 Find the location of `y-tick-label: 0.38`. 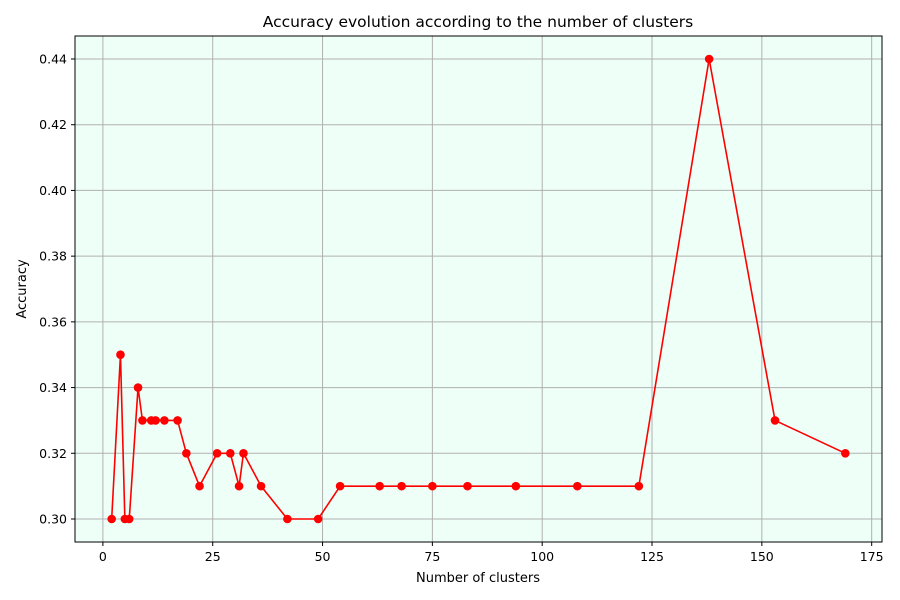

y-tick-label: 0.38 is located at coordinates (53, 256).